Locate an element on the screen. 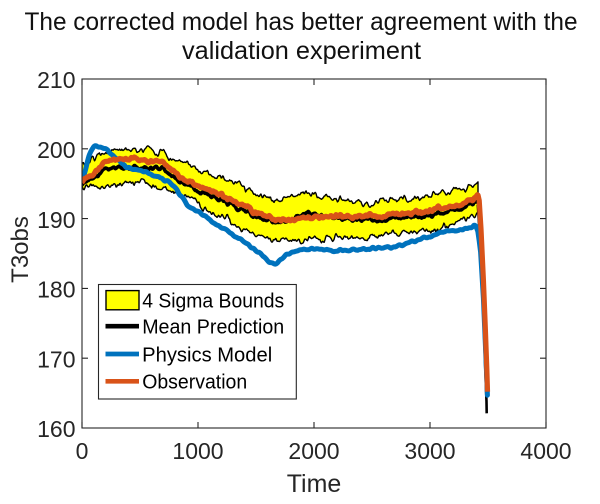 Image resolution: width=600 pixels, height=504 pixels. svg-text: 180 is located at coordinates (56, 290).